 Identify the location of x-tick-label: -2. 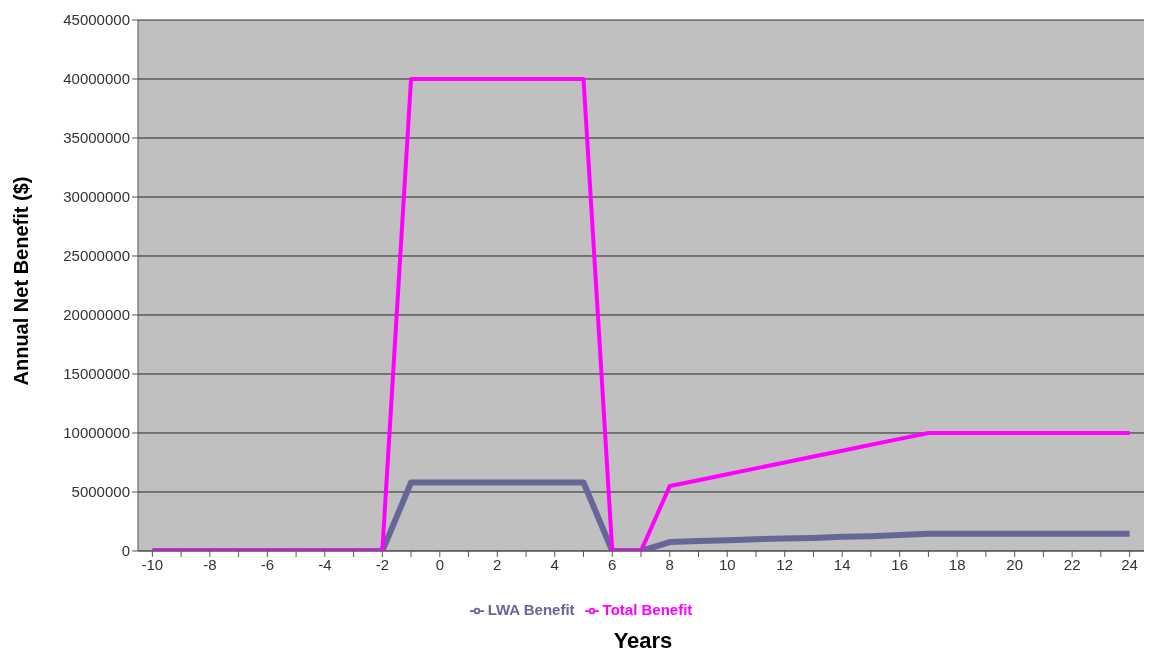
(382, 564).